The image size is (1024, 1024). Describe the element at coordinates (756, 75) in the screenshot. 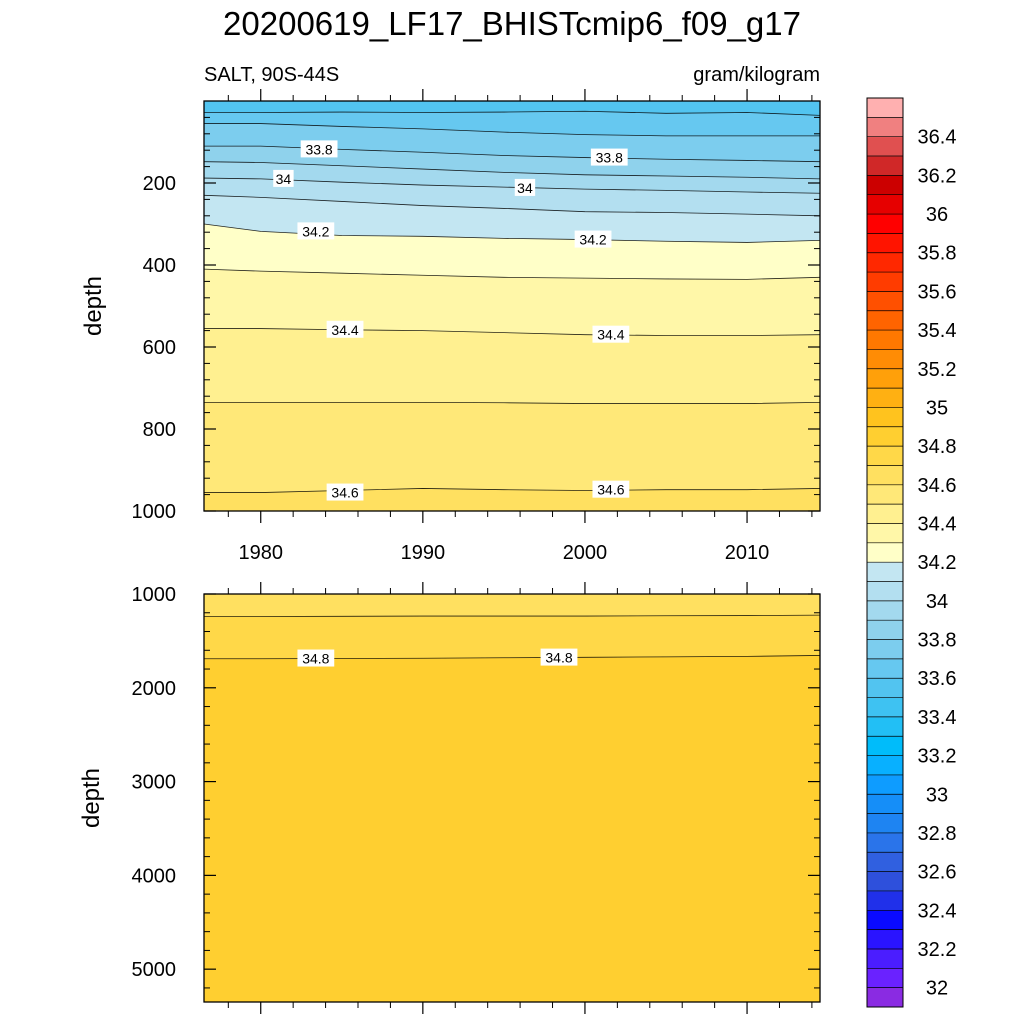

I see `subtitle-right: gram/kilogram` at that location.